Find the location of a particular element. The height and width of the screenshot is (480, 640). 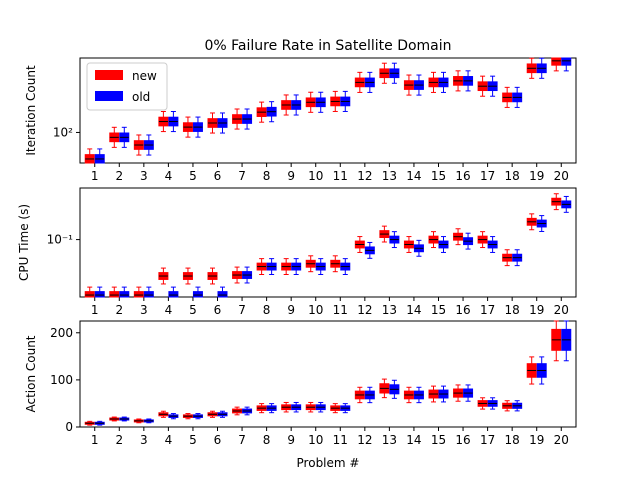

y-axis-label: CPU Time (s) is located at coordinates (24, 242).